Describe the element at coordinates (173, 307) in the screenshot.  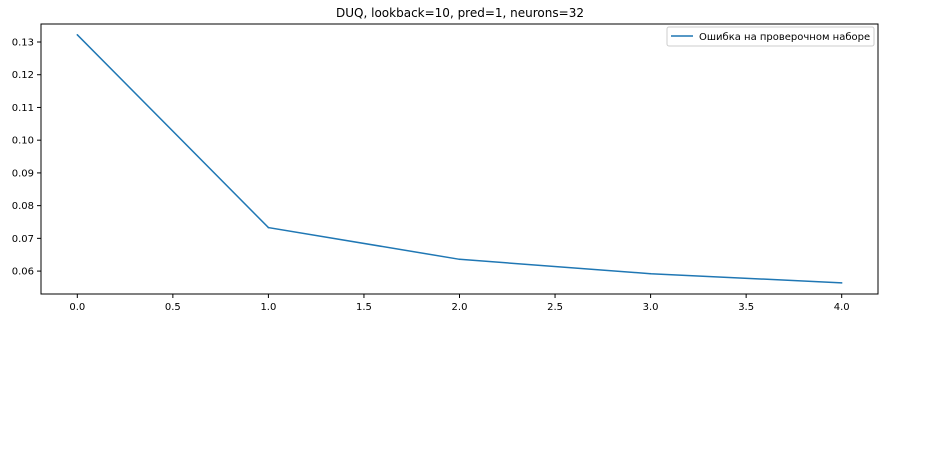
I see `x-tick-label: 0.5` at that location.